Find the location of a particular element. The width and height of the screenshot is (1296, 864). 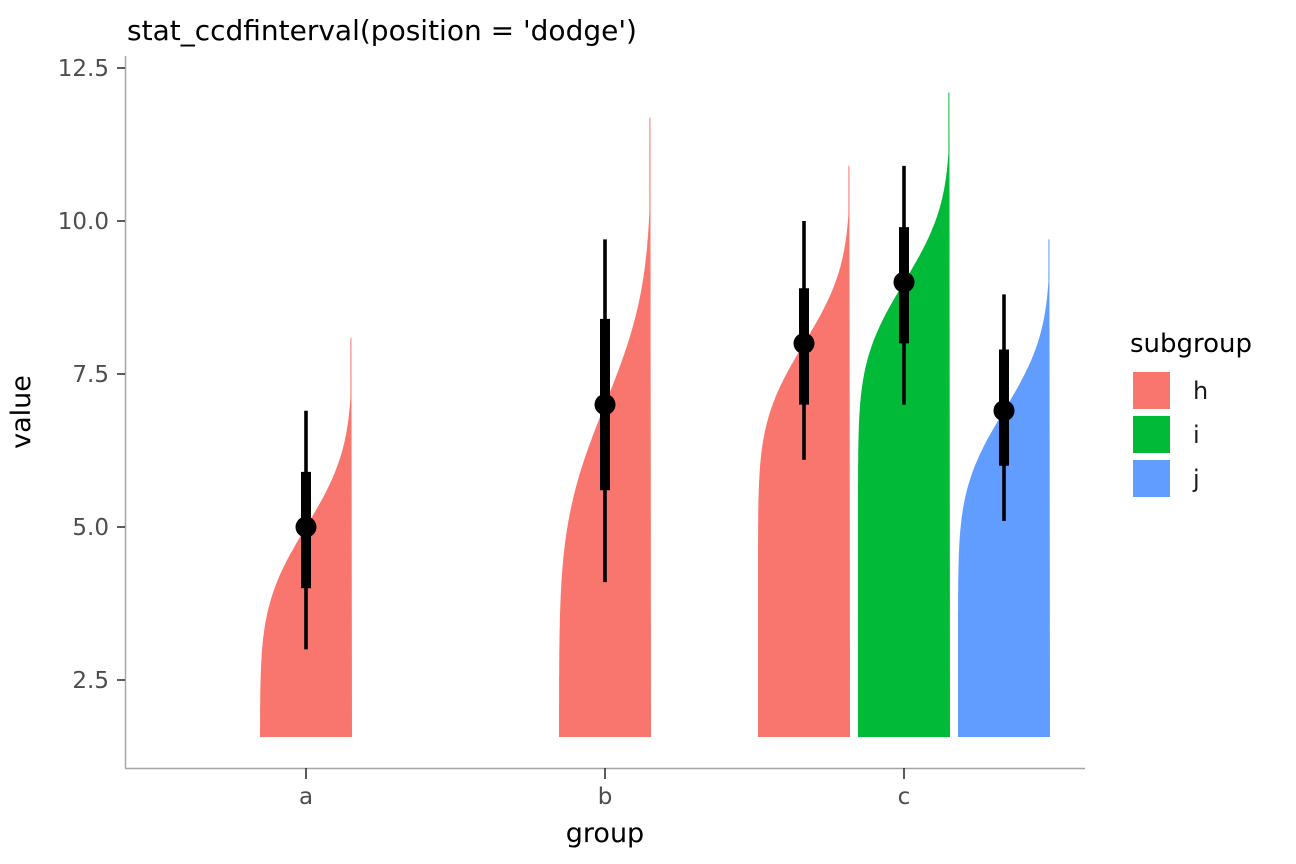

y-tick-label-10.0: 10.0 is located at coordinates (83, 222).